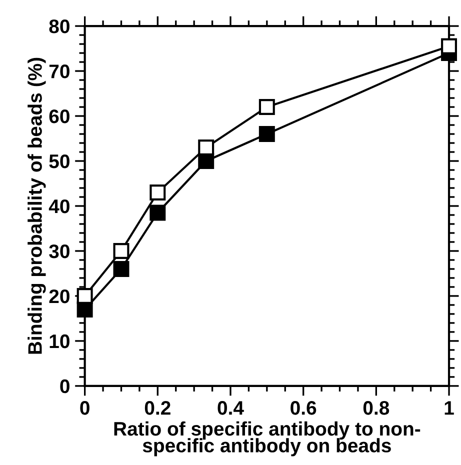 This screenshot has width=461, height=465. What do you see at coordinates (59, 206) in the screenshot?
I see `y-tick-label: 40` at bounding box center [59, 206].